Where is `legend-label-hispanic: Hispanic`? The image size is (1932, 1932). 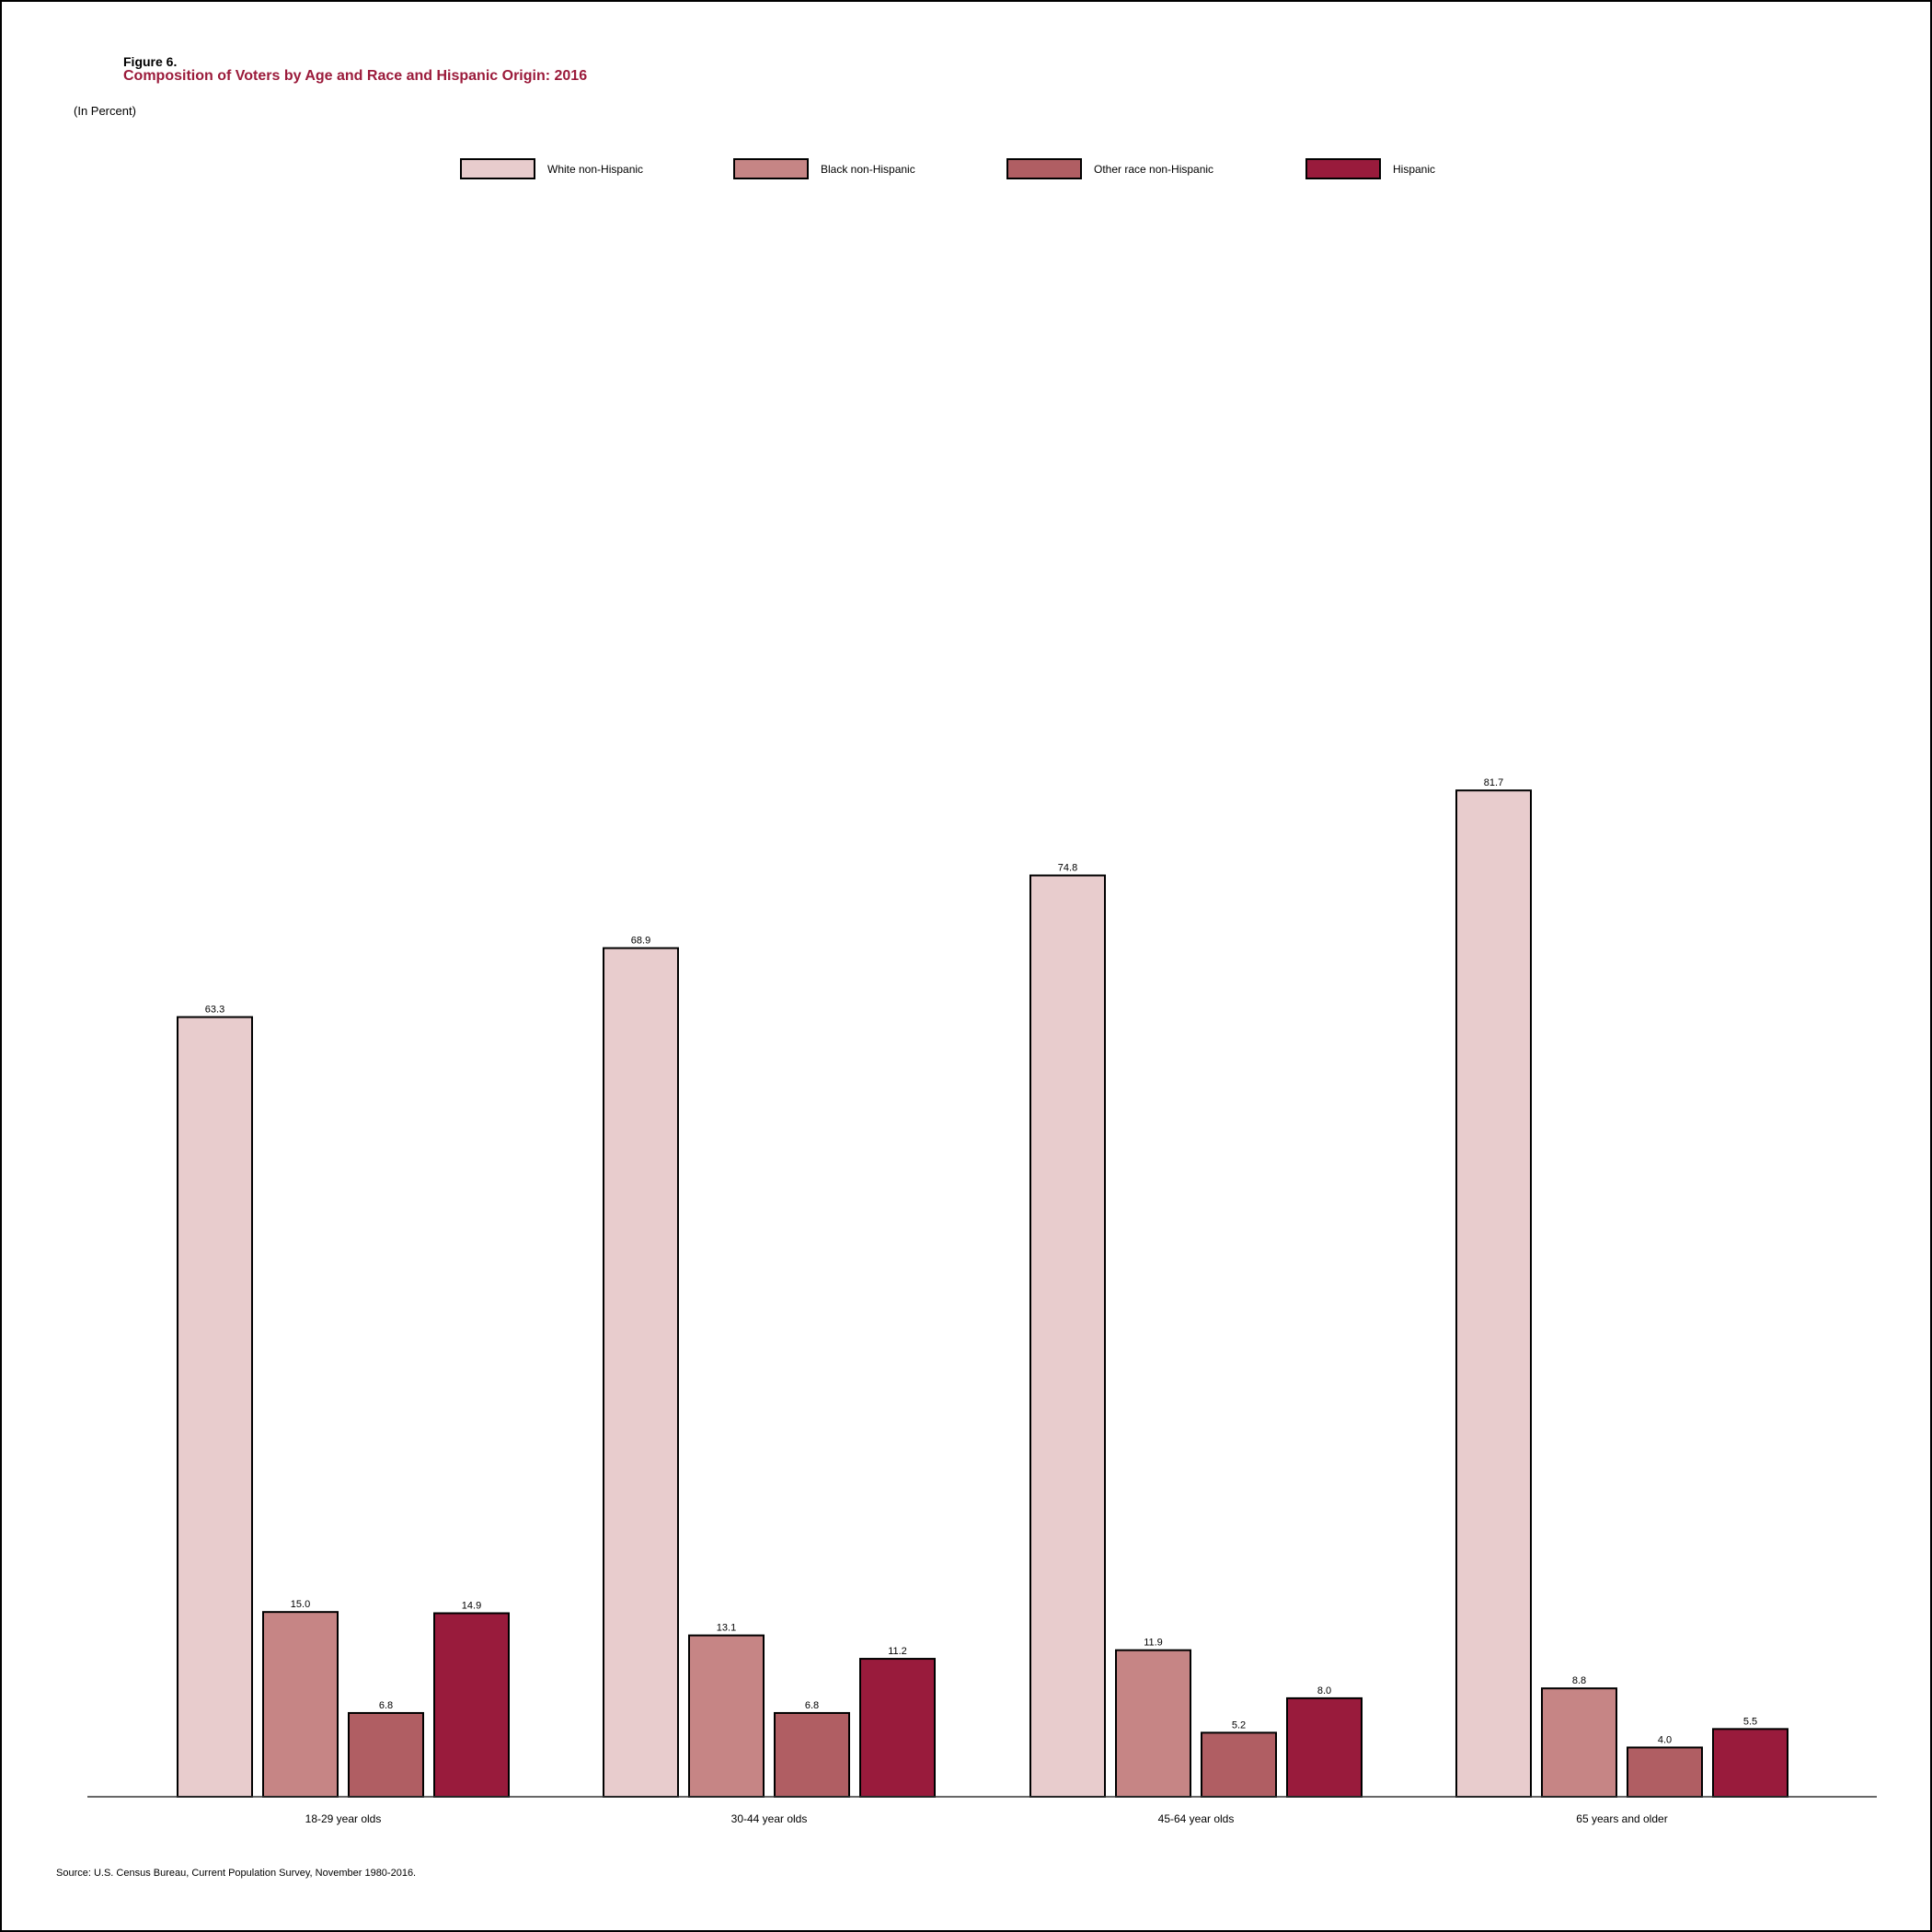 legend-label-hispanic: Hispanic is located at coordinates (1414, 169).